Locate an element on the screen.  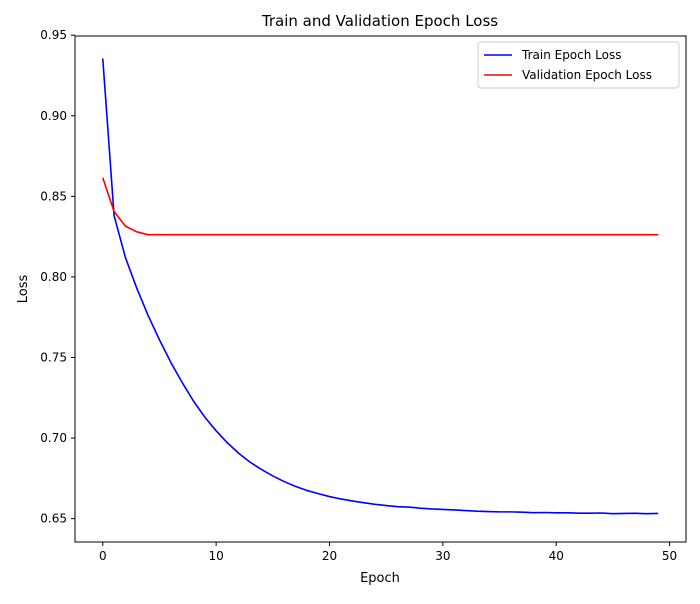
y-axis: 0.65 0.70 0.75 0.80 0.85 0.90 0.95 is located at coordinates (57, 277).